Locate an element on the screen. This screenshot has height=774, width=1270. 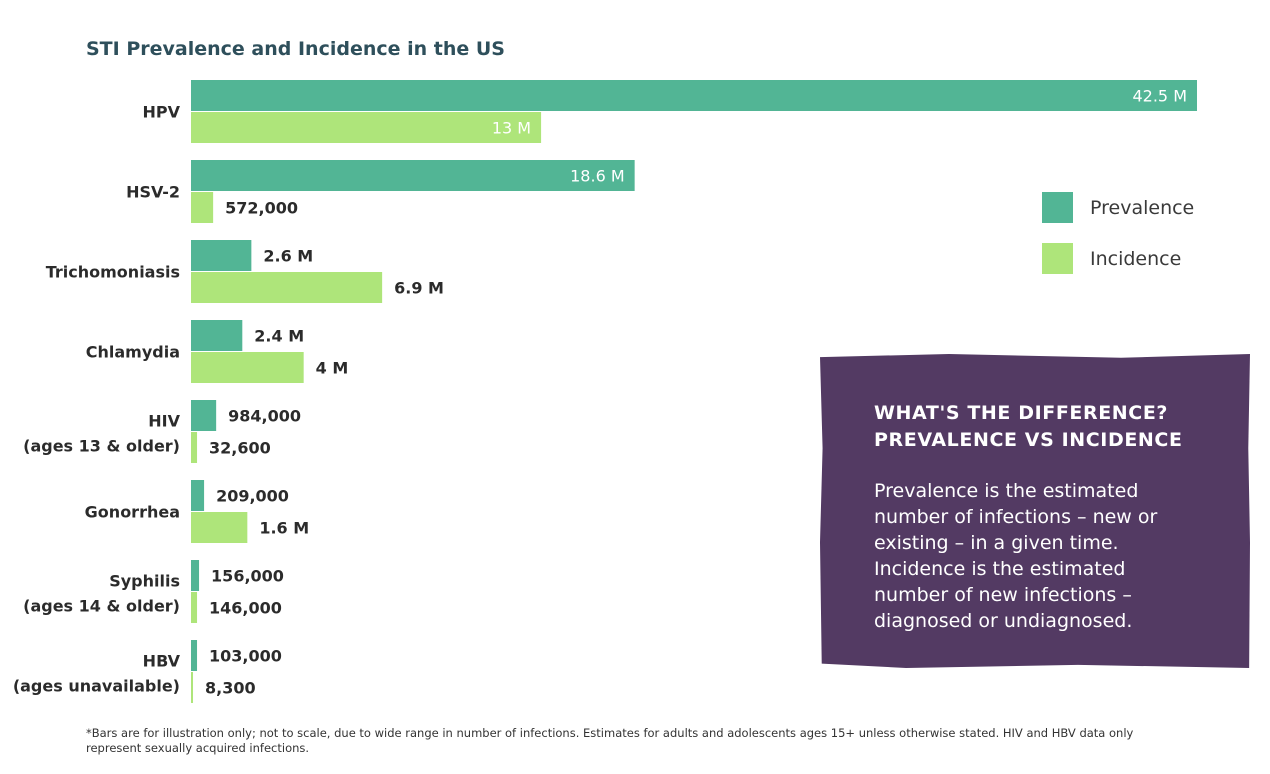
value-label: 2.6 M is located at coordinates (288, 256).